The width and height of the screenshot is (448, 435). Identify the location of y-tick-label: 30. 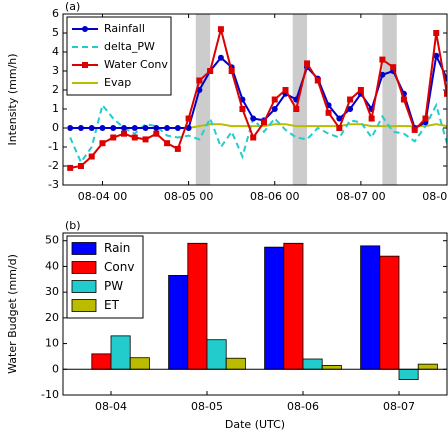
(52, 291).